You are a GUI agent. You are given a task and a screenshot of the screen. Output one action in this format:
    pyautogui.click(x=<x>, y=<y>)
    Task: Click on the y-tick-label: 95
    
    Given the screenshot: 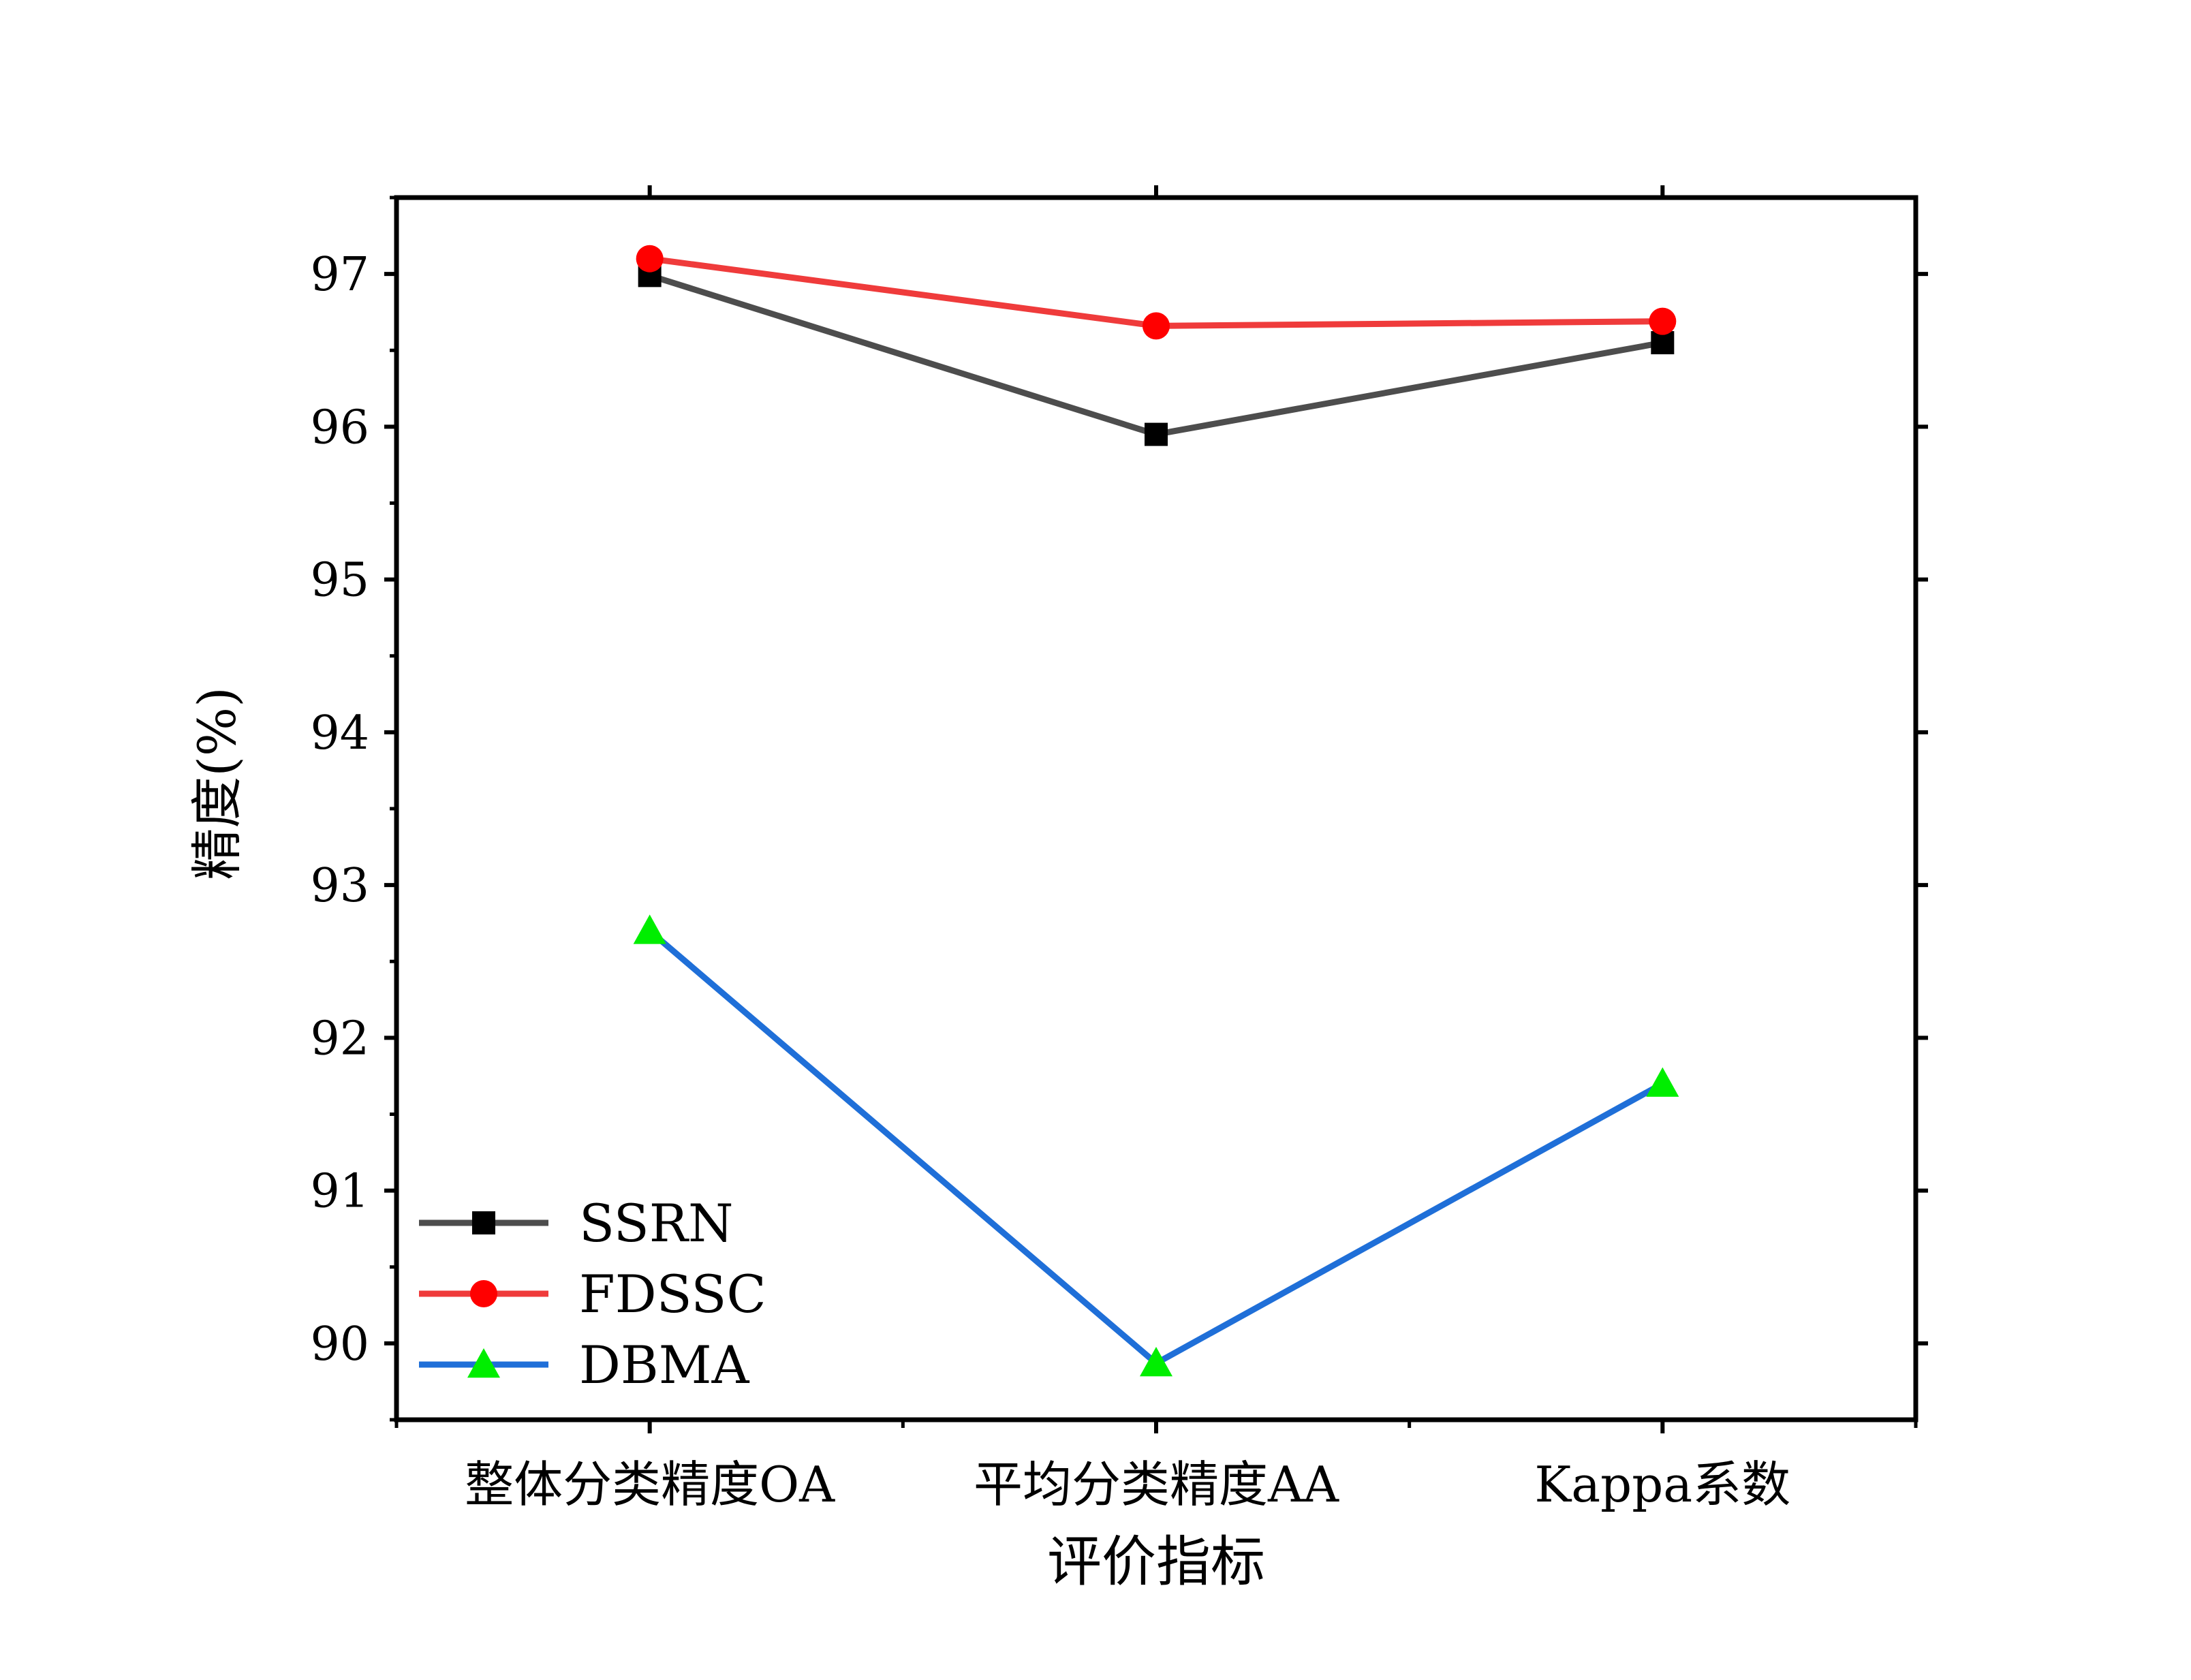 What is the action you would take?
    pyautogui.click(x=339, y=581)
    